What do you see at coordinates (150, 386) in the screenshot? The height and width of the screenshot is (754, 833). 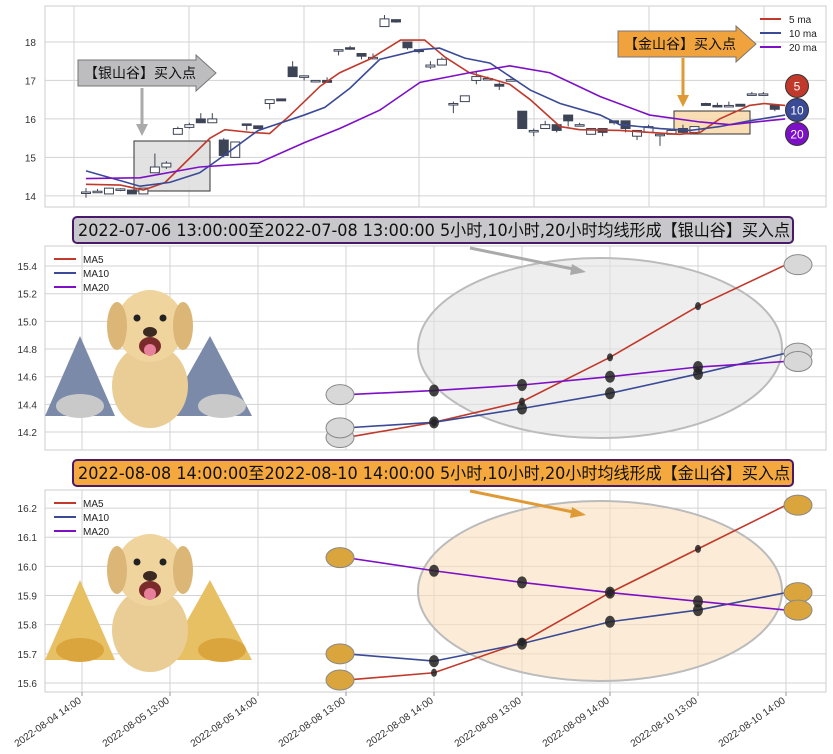 I see `dog-body` at bounding box center [150, 386].